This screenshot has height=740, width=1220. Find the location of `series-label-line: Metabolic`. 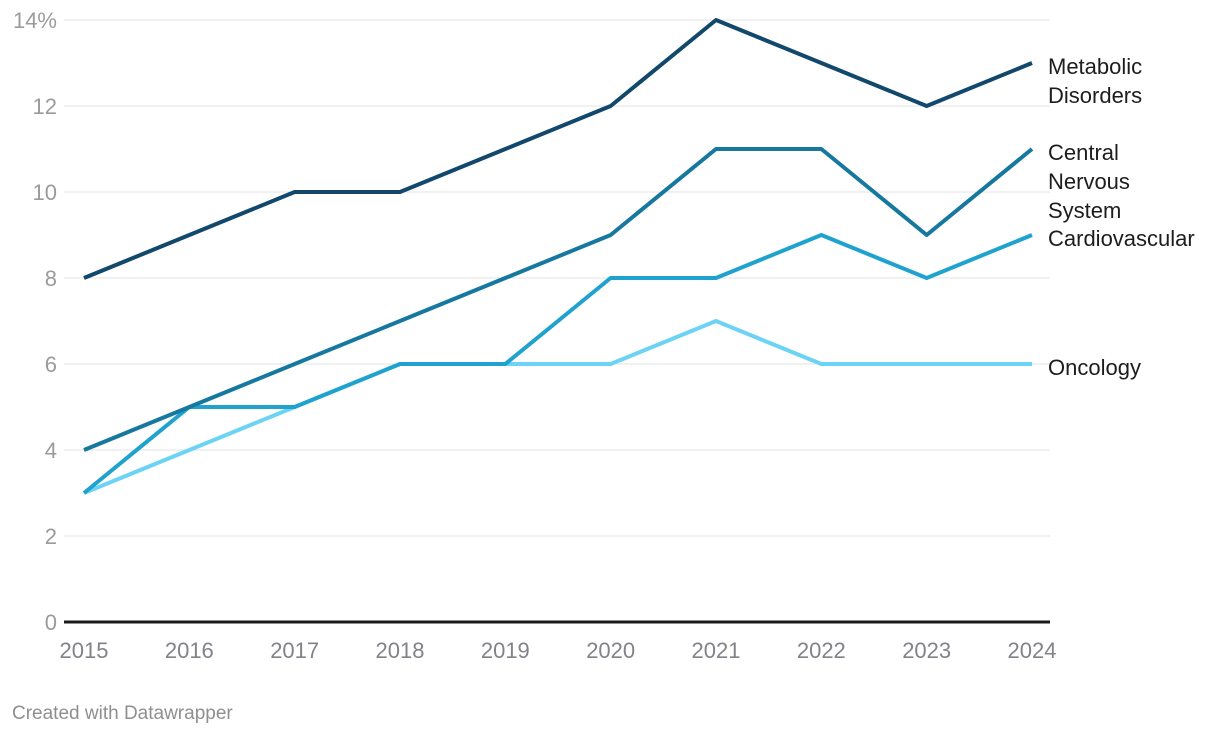

series-label-line: Metabolic is located at coordinates (1095, 66).